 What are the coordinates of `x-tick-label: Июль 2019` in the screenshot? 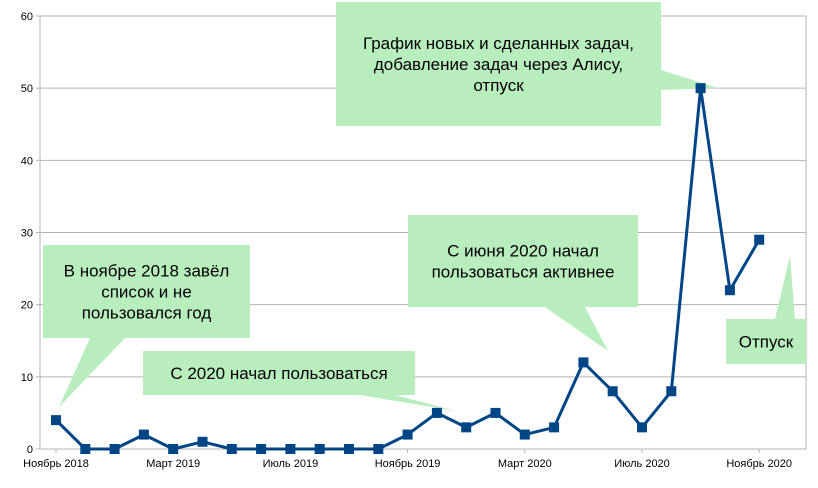 It's located at (291, 464).